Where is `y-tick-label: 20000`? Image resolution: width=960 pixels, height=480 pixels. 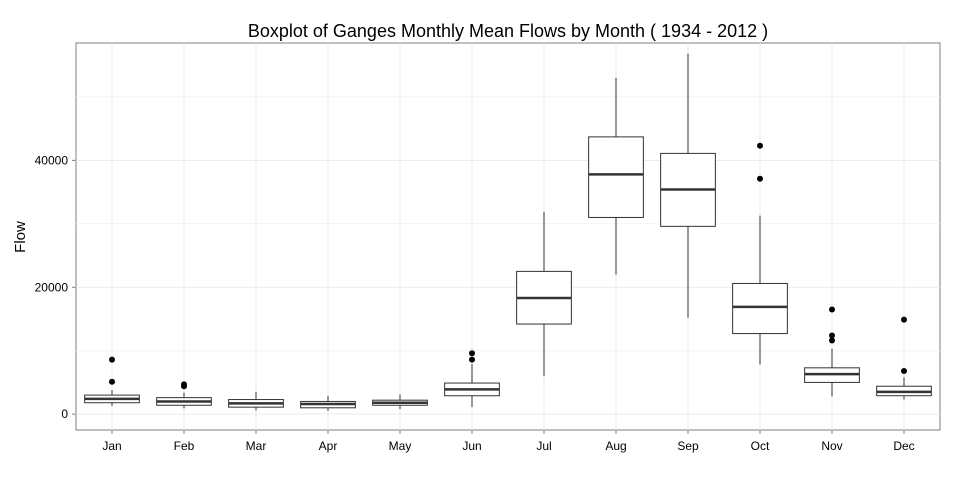
y-tick-label: 20000 is located at coordinates (52, 287).